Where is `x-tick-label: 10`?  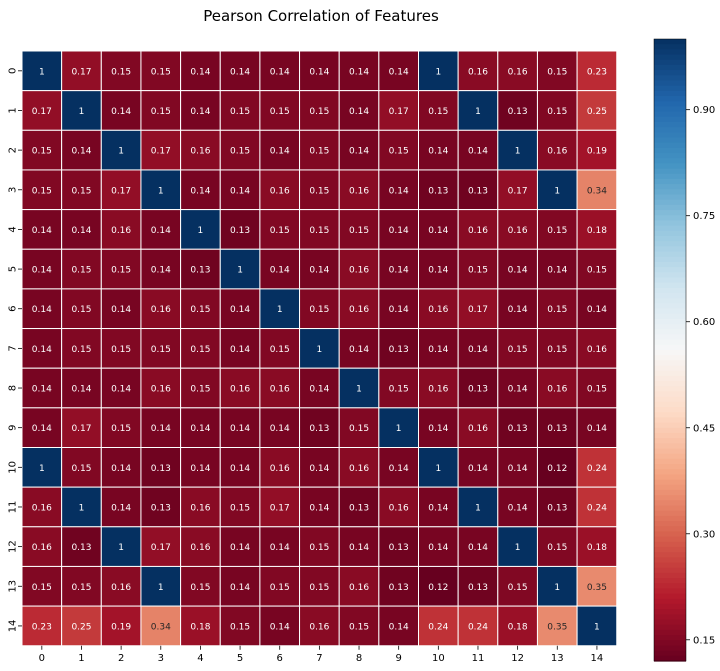 x-tick-label: 10 is located at coordinates (438, 658).